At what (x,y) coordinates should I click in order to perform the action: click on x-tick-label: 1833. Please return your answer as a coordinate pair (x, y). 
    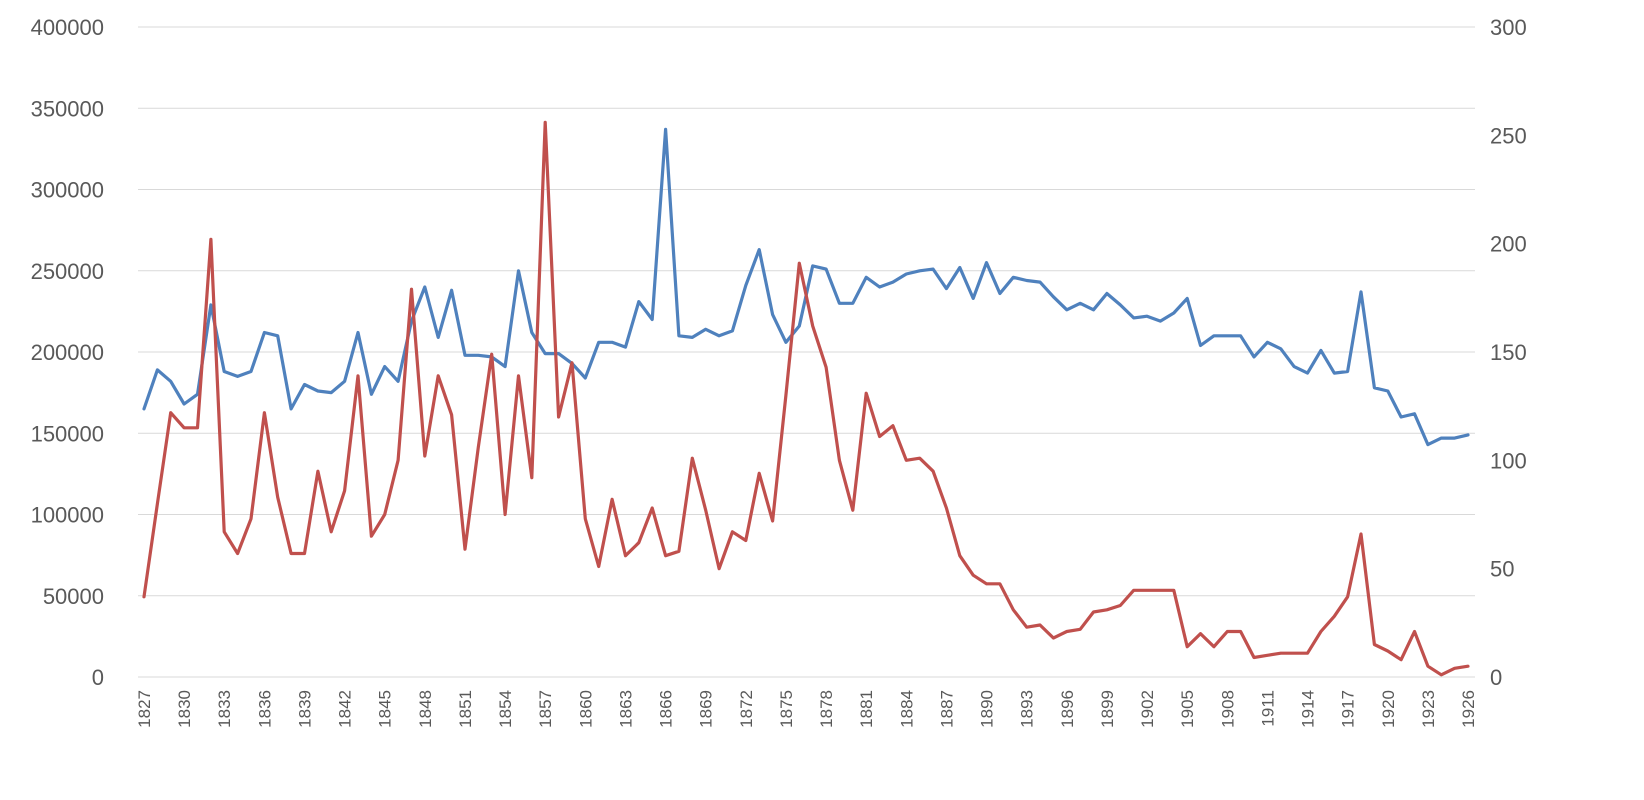
    Looking at the image, I should click on (224, 709).